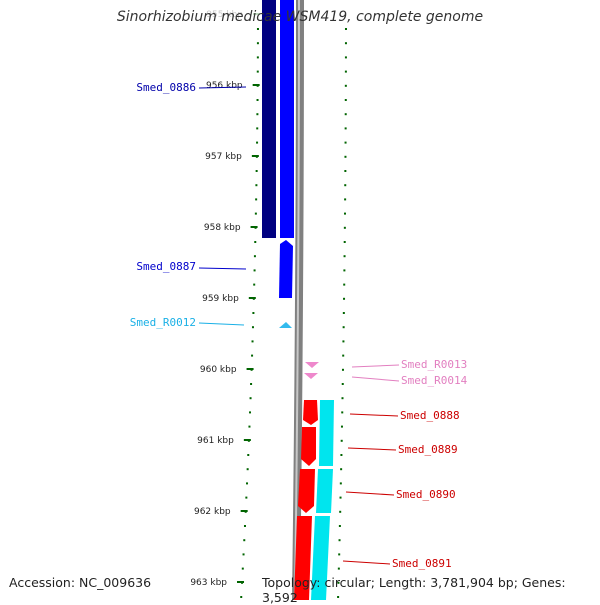 This screenshot has width=600, height=605. Describe the element at coordinates (426, 494) in the screenshot. I see `gene-label-smed-0890: Smed_0890` at that location.